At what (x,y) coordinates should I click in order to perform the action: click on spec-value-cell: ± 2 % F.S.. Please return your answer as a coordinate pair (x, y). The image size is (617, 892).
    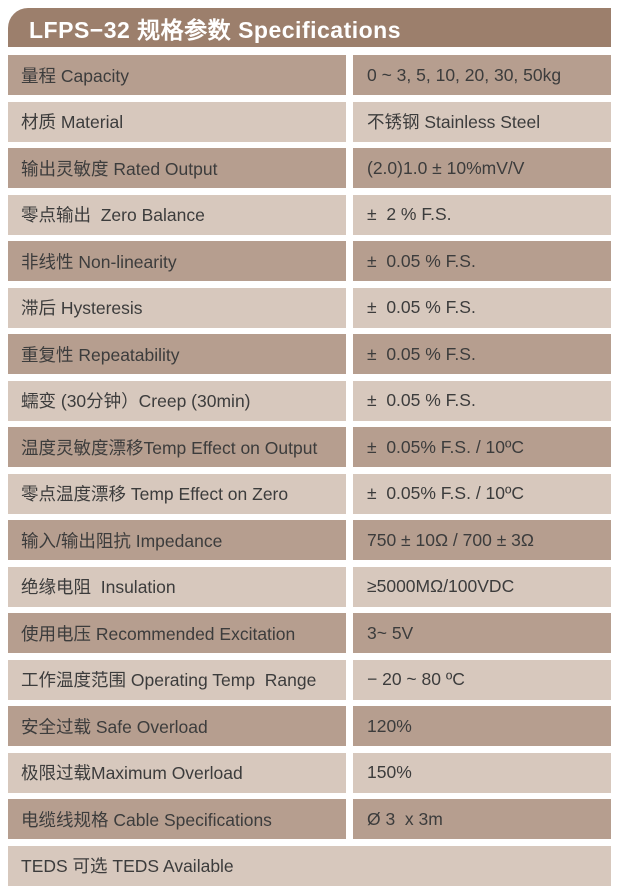
    Looking at the image, I should click on (482, 214).